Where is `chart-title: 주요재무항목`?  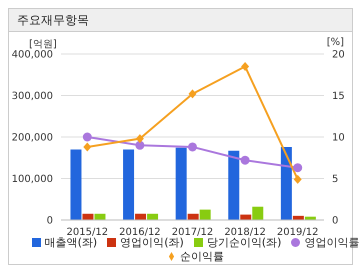 chart-title: 주요재무항목 is located at coordinates (180, 20).